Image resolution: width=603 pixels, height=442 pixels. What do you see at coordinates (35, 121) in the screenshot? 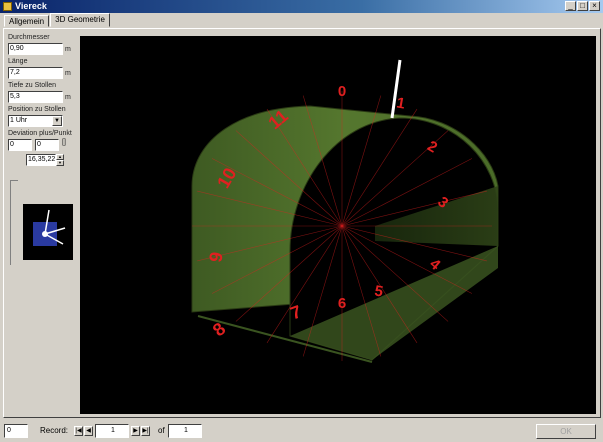
I see `position-select: 1 Uhr ▼` at bounding box center [35, 121].